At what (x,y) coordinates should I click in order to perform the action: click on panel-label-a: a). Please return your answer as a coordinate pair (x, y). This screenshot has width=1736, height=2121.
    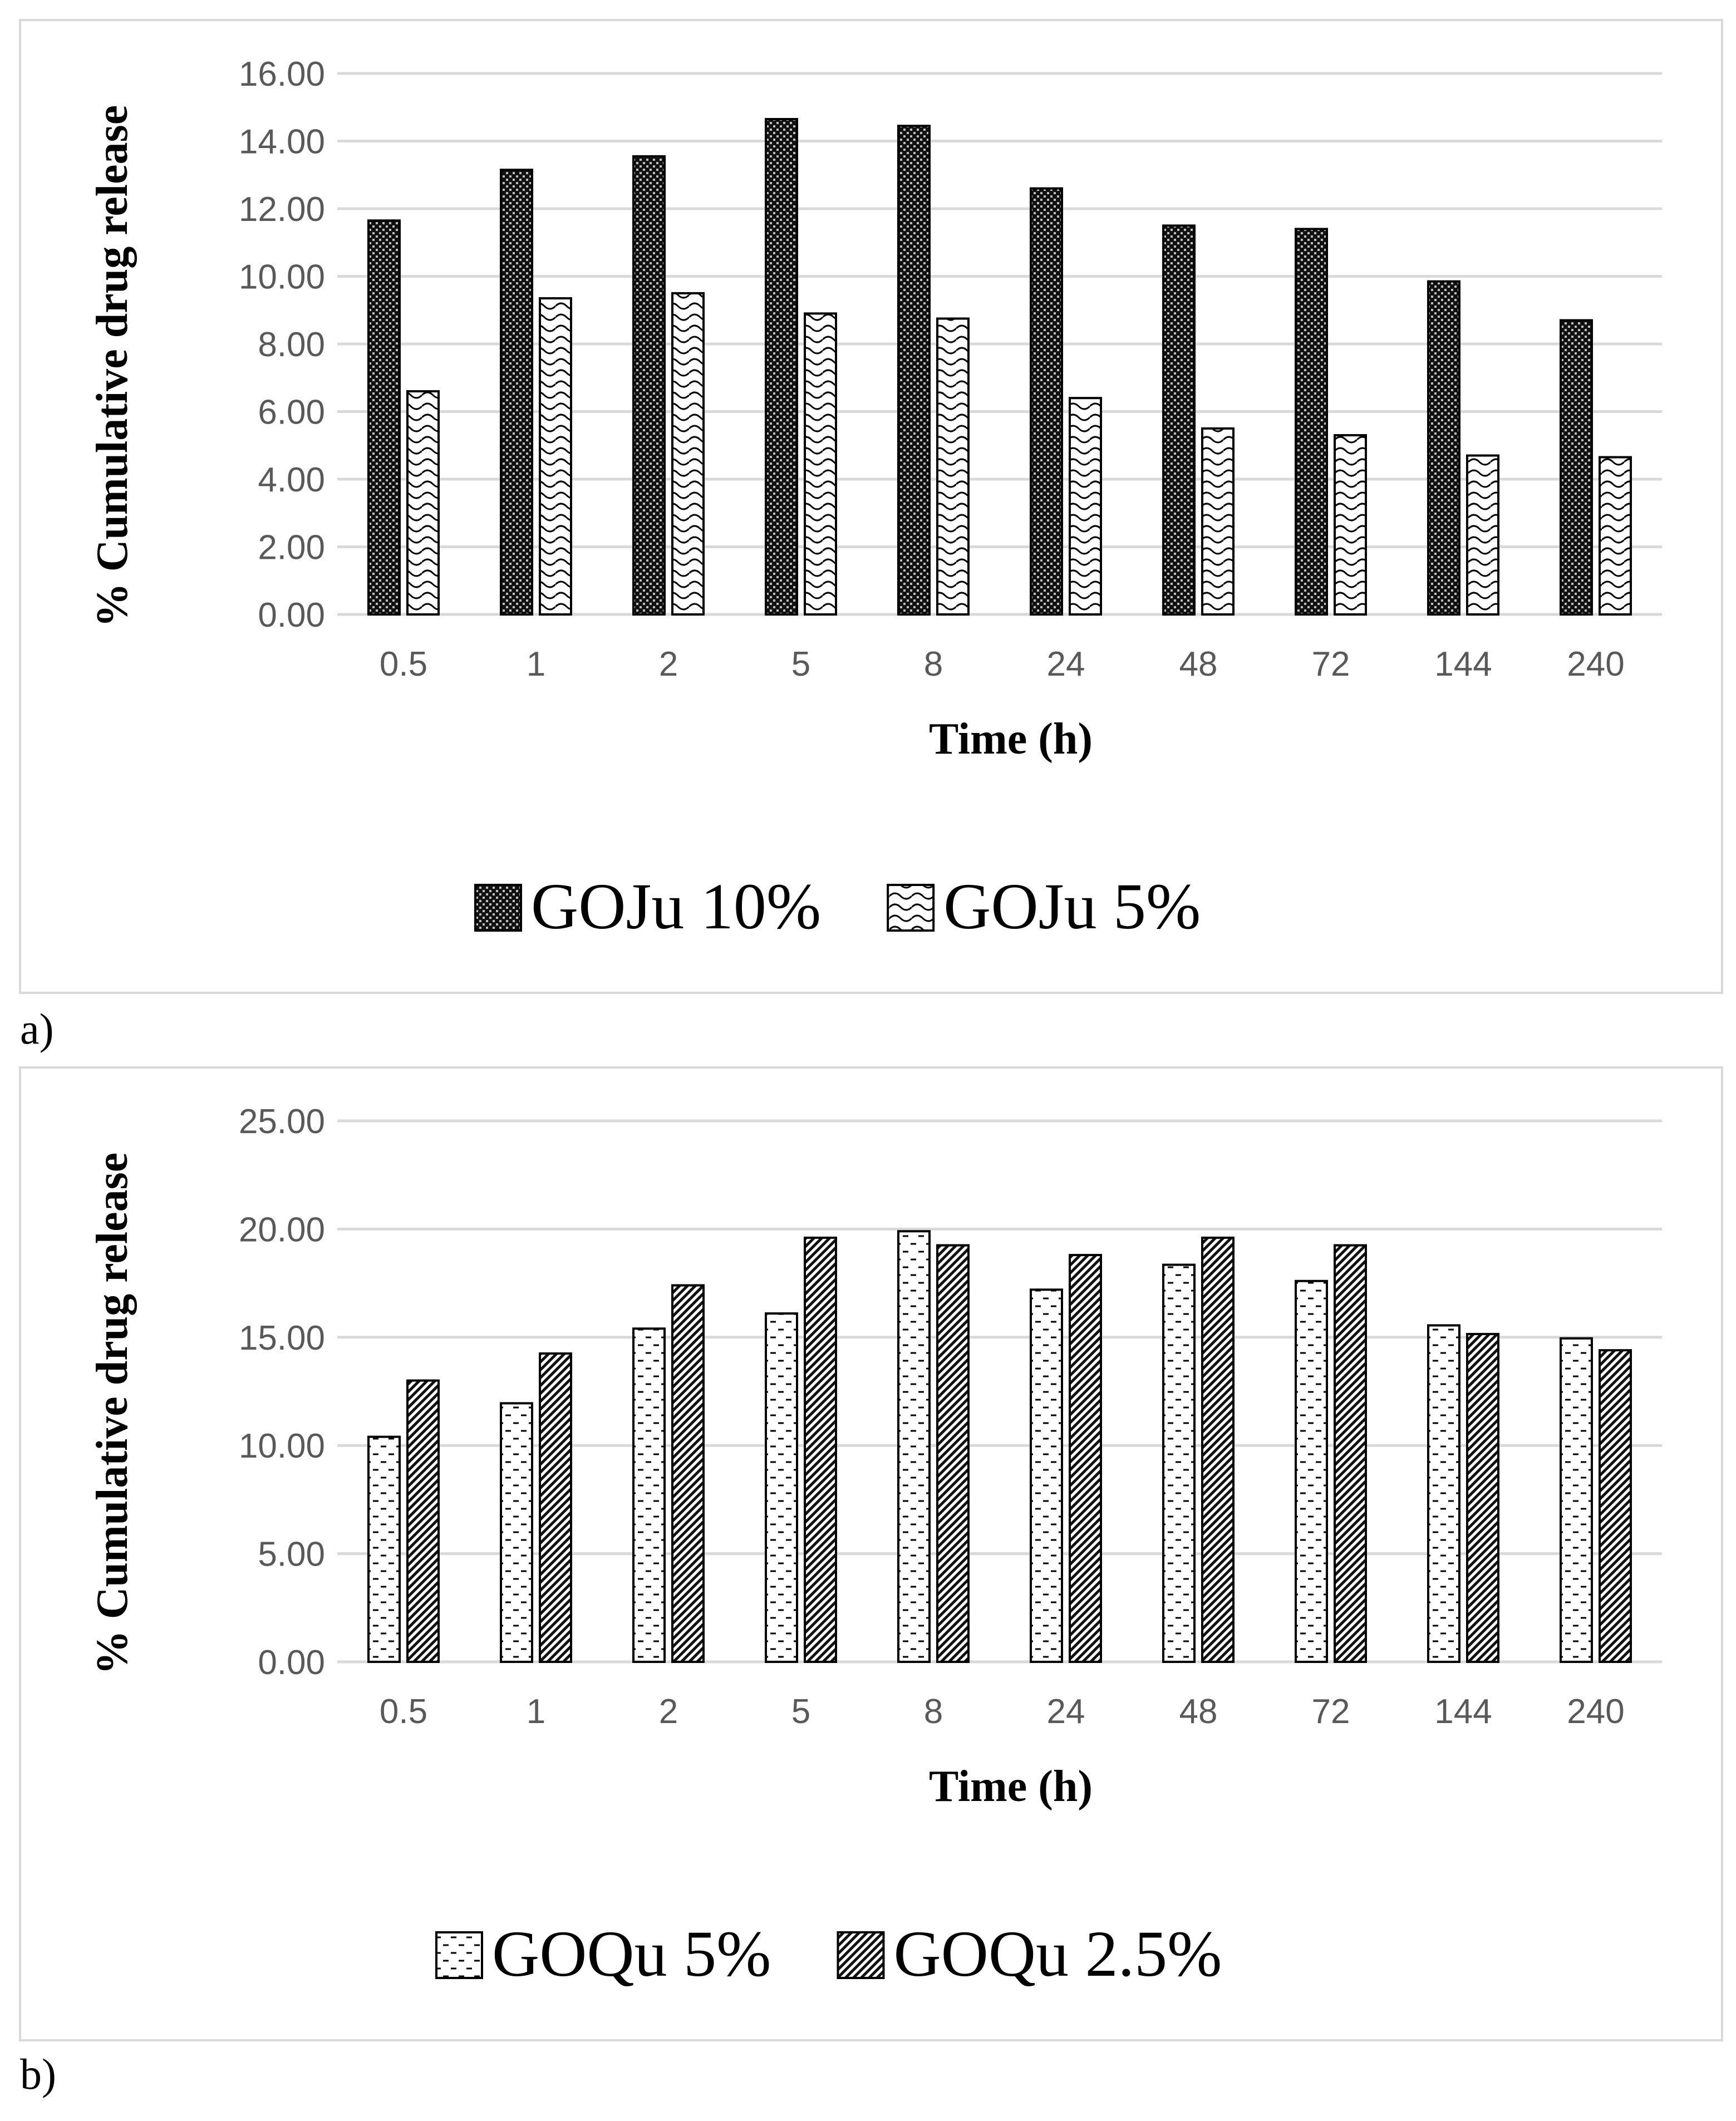
    Looking at the image, I should click on (37, 1029).